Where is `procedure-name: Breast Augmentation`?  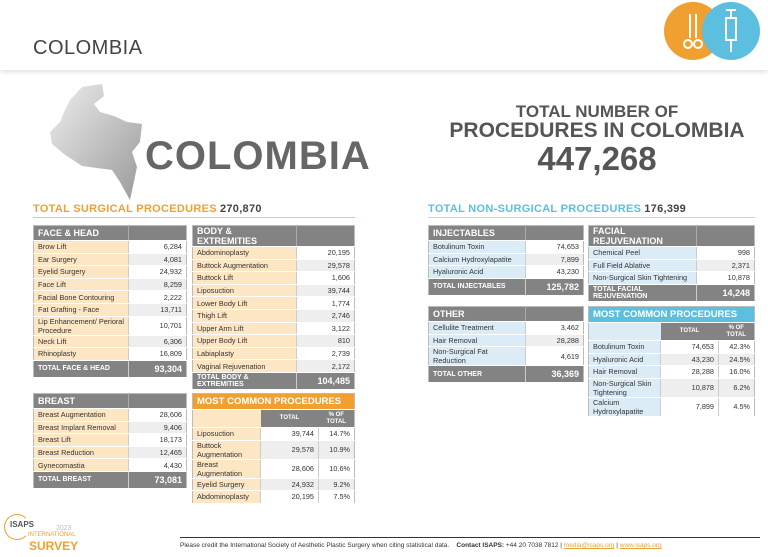
procedure-name: Breast Augmentation is located at coordinates (226, 469).